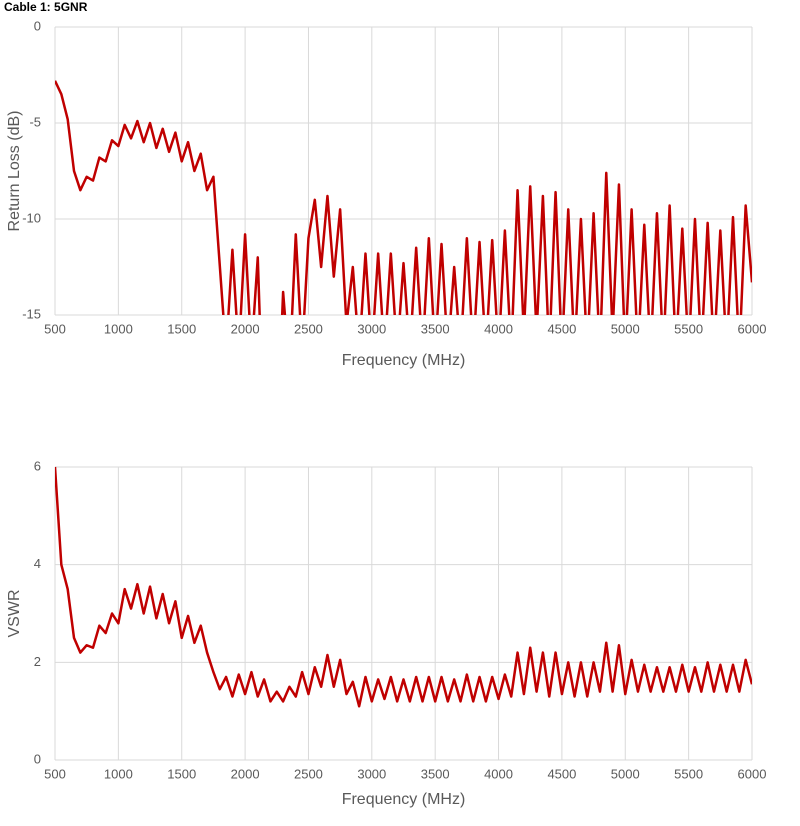 This screenshot has width=800, height=826. What do you see at coordinates (37, 563) in the screenshot?
I see `y-tick-label: 4` at bounding box center [37, 563].